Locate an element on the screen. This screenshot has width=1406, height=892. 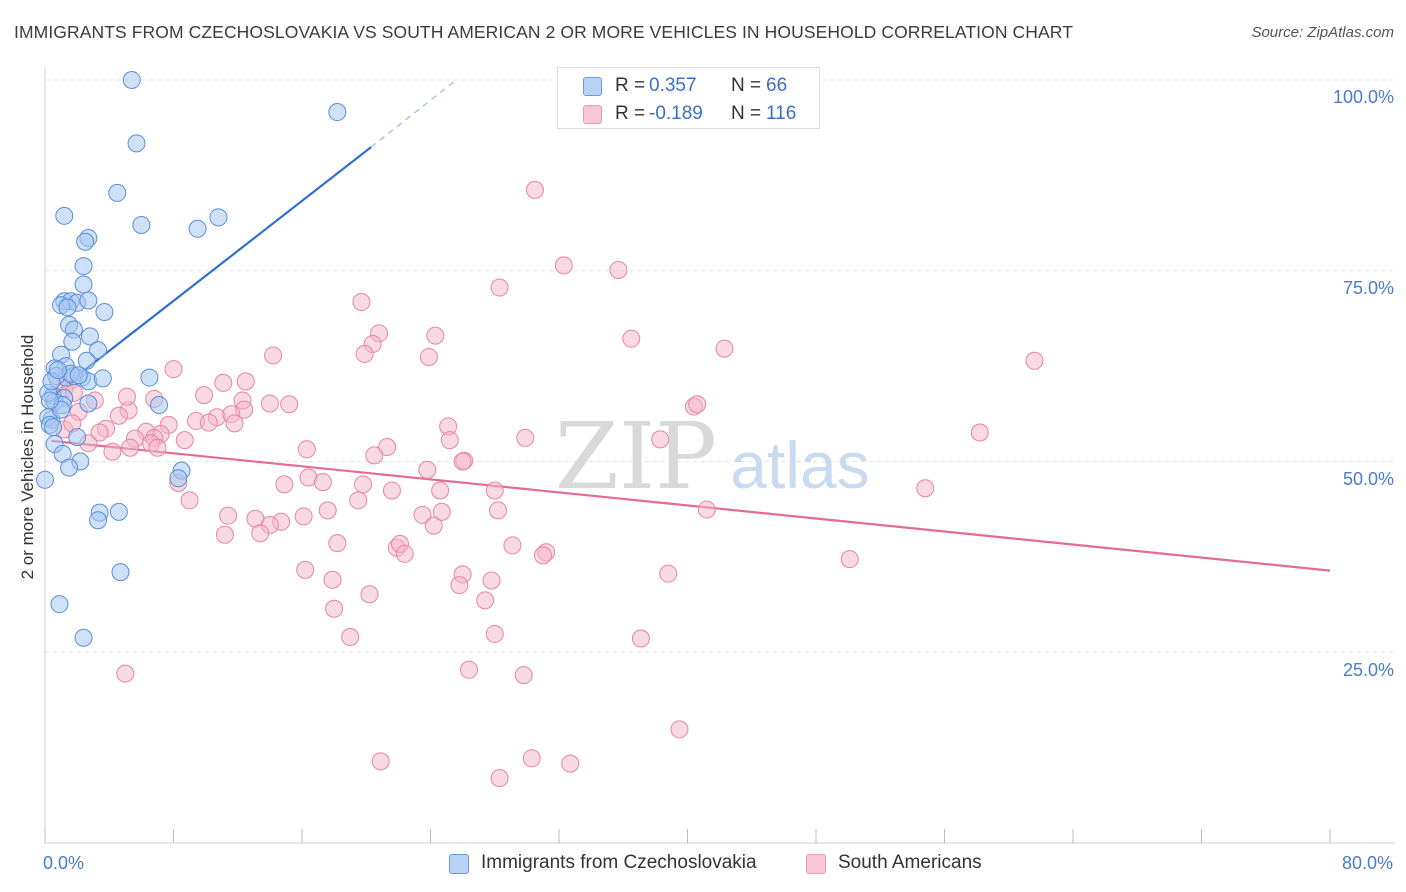
y-tick-label-50: 50.0% is located at coordinates (1368, 479).